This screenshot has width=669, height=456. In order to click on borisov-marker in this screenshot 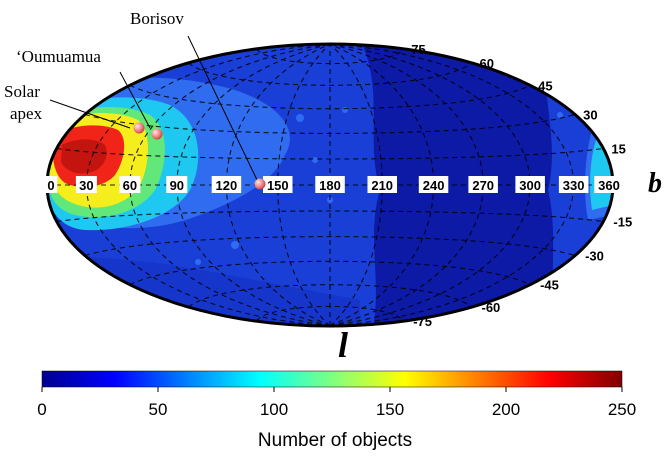, I will do `click(260, 184)`.